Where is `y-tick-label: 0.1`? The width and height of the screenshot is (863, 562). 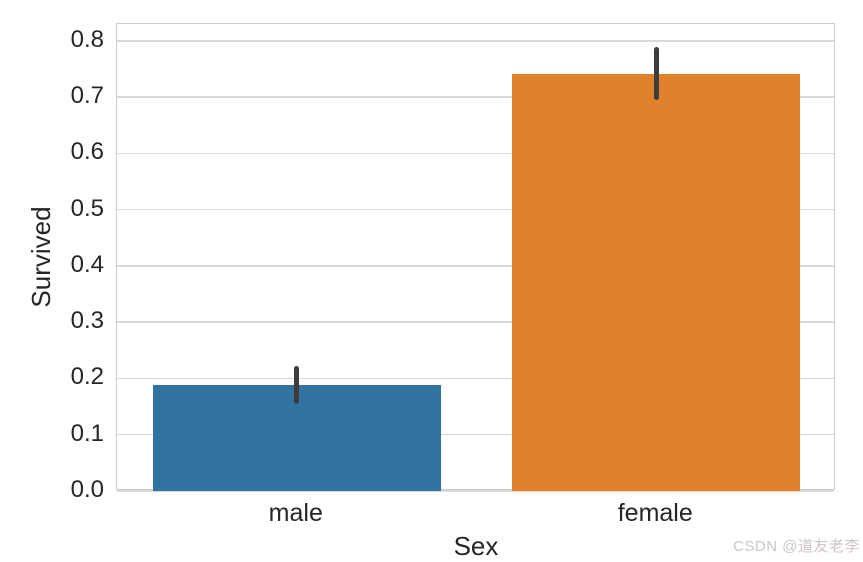
y-tick-label: 0.1 is located at coordinates (87, 433).